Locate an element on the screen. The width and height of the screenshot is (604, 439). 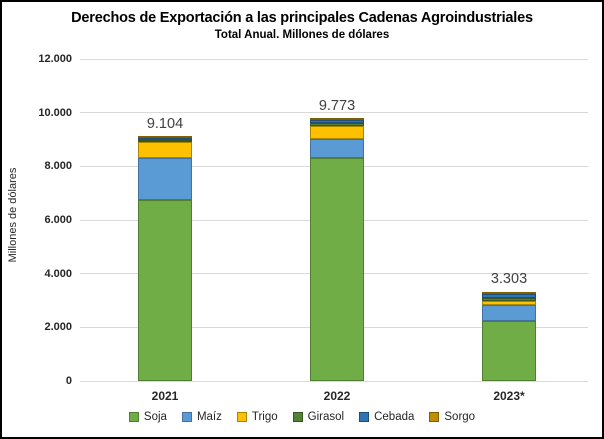
bar-2021 is located at coordinates (165, 258).